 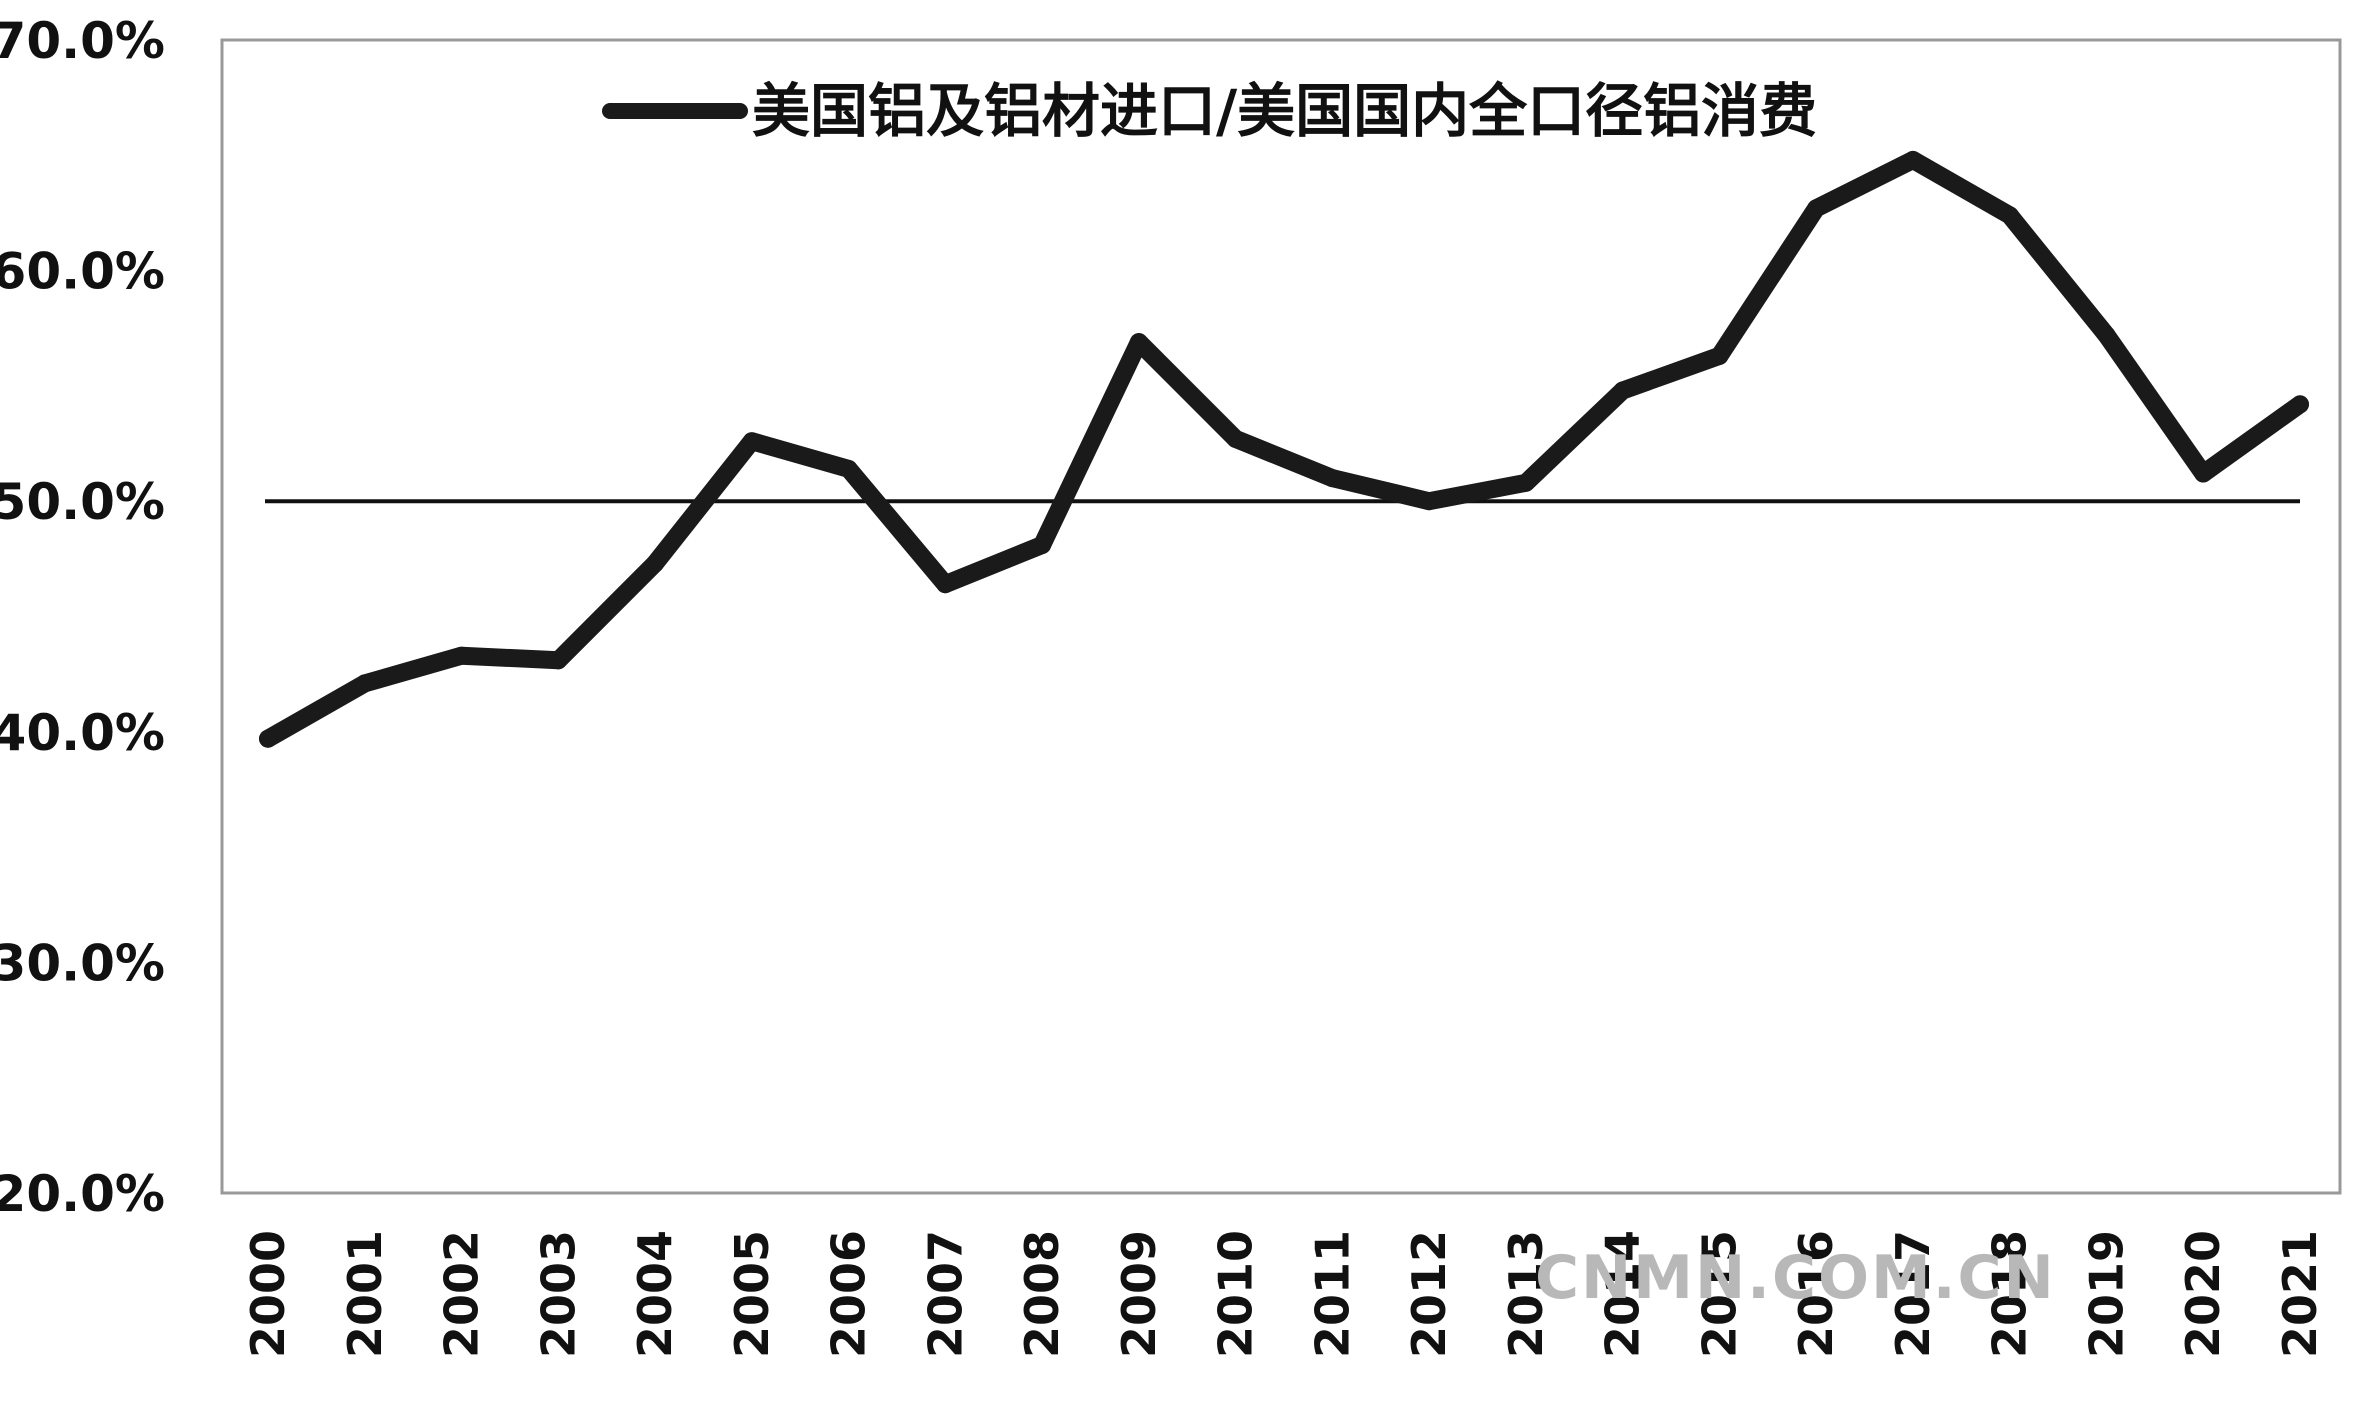 What do you see at coordinates (2300, 1294) in the screenshot?
I see `x-tick-label: 2021` at bounding box center [2300, 1294].